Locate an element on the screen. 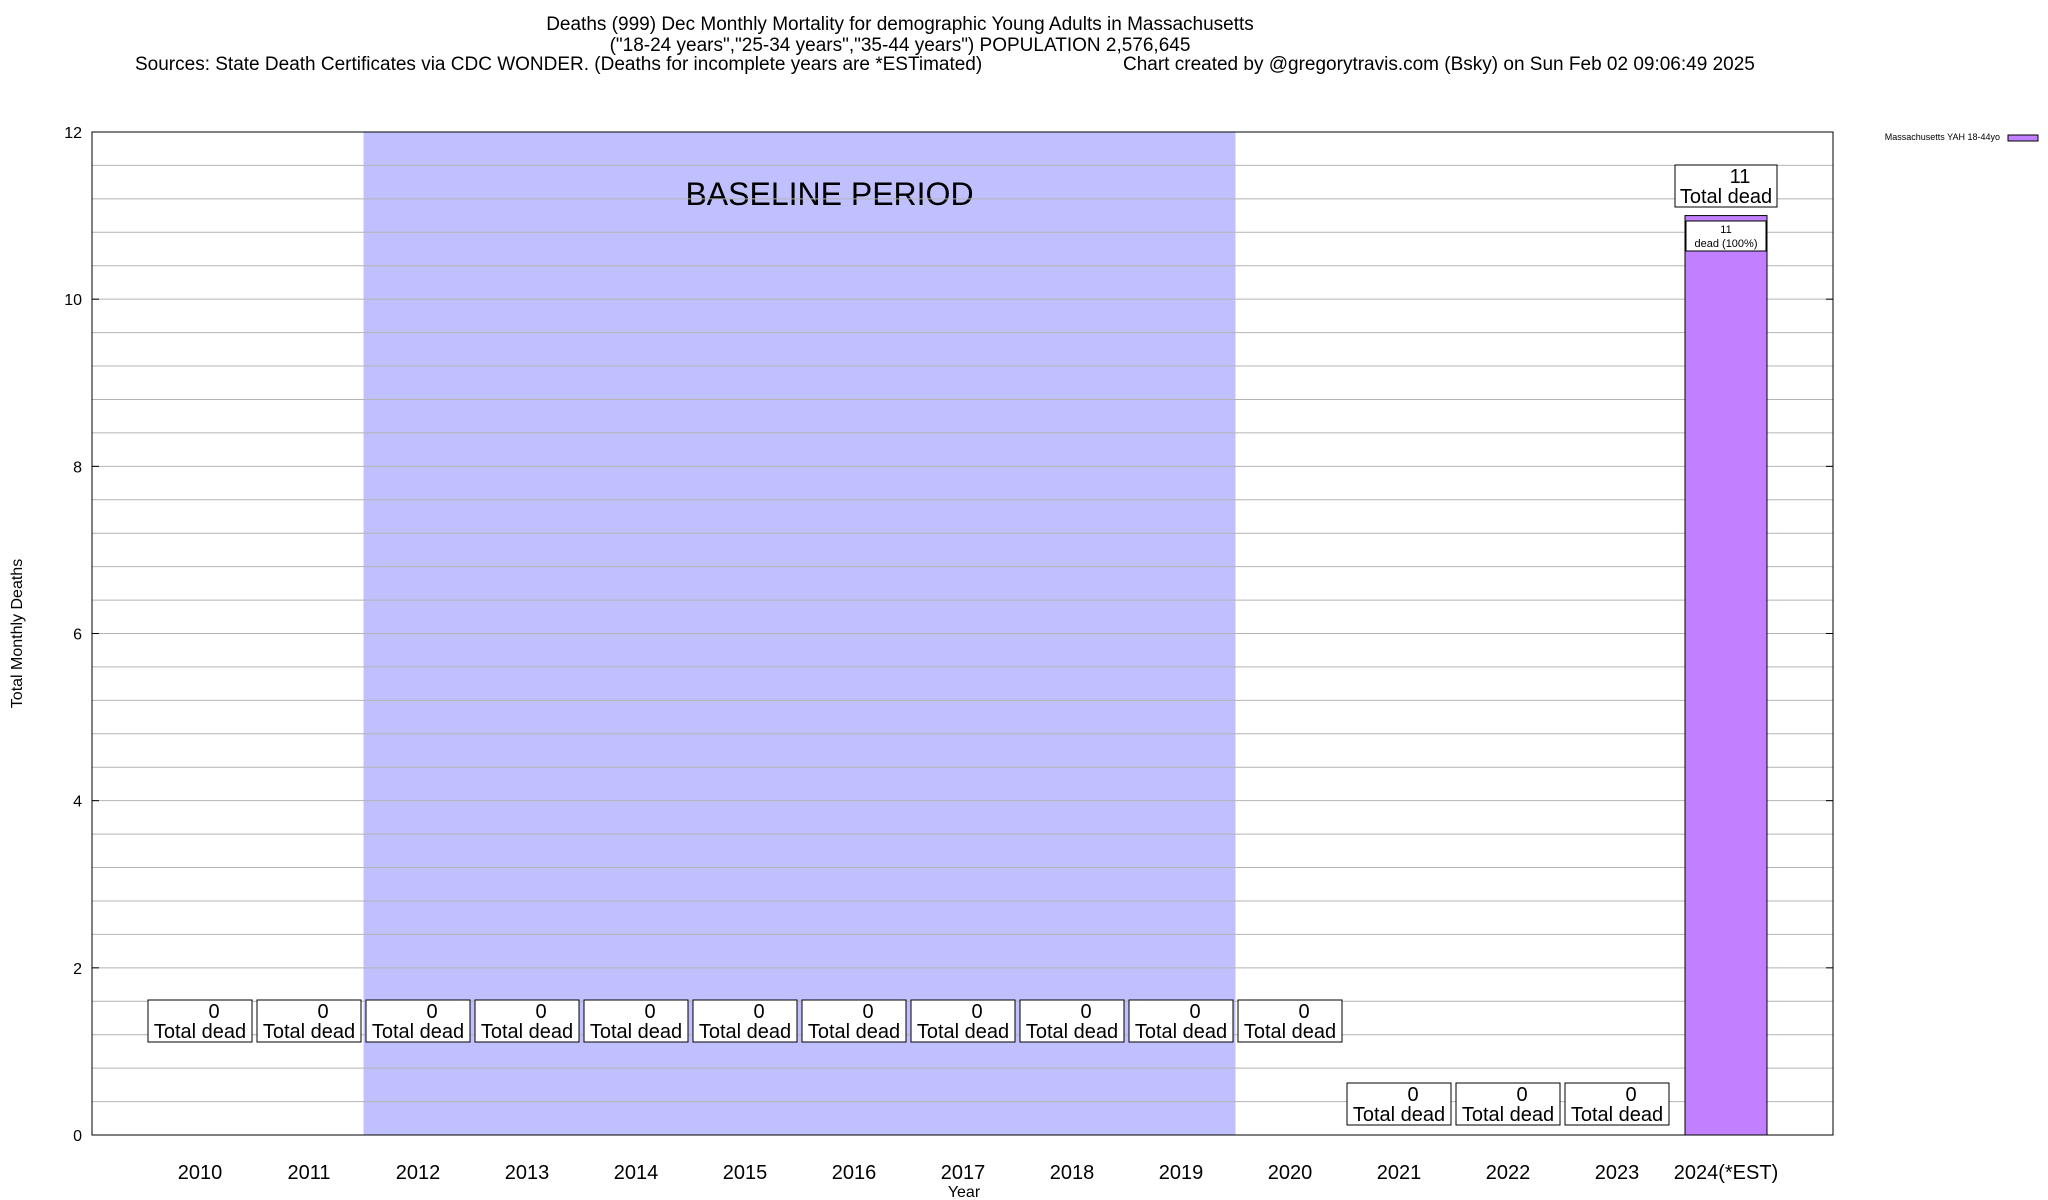 Image resolution: width=2048 pixels, height=1200 pixels. y-tick-label: 2 is located at coordinates (77, 969).